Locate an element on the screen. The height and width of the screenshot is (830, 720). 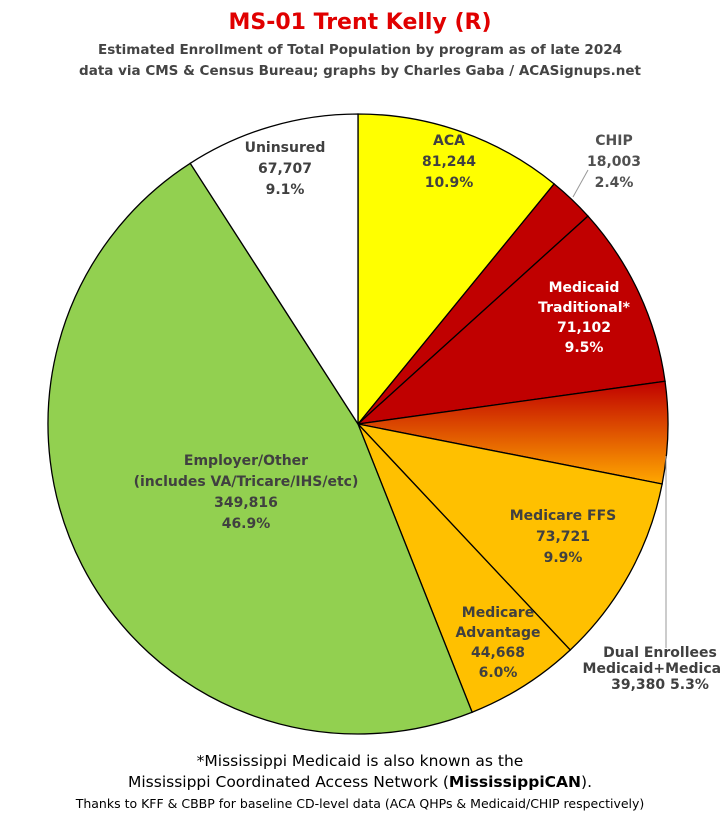
slice-label-0-value: 81,244 is located at coordinates (449, 162).